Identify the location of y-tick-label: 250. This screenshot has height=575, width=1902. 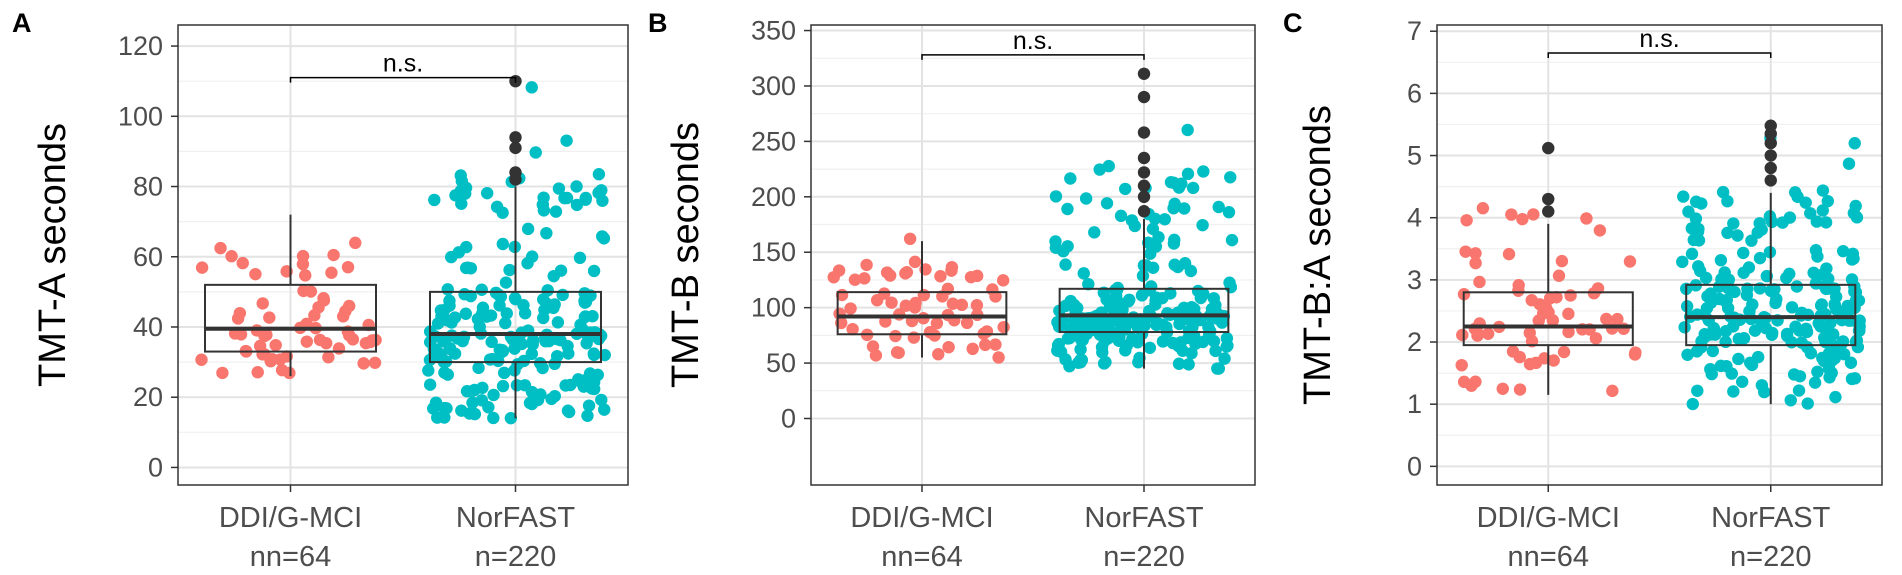
(773, 141).